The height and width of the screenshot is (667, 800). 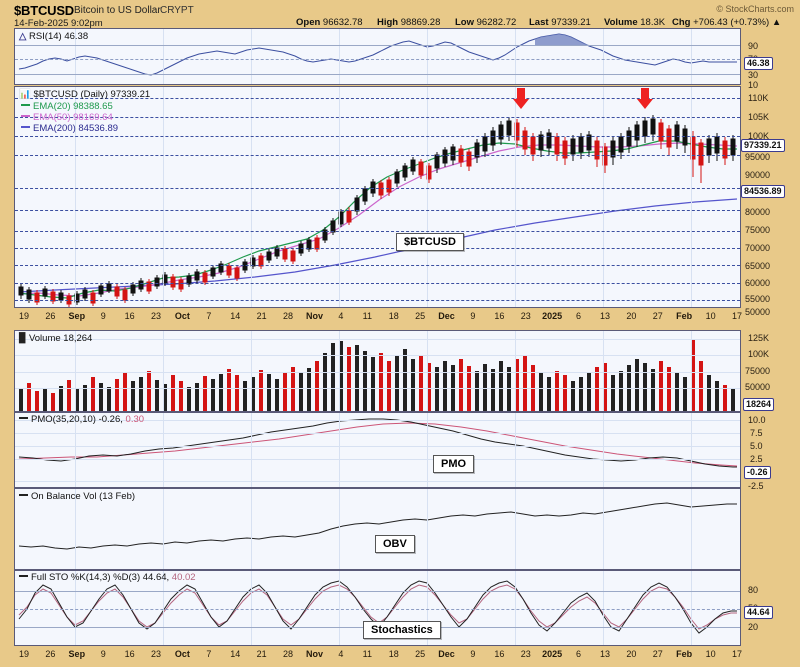 I want to click on quote-last-label: Last, so click(x=539, y=22).